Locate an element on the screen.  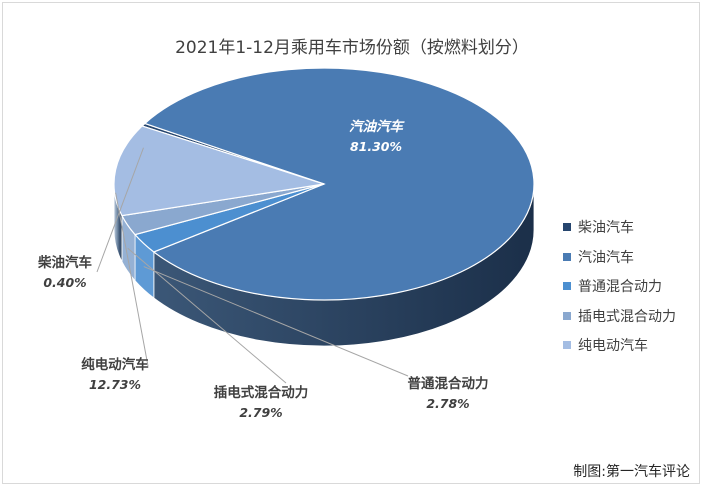
legend: 柴油汽车 汽油汽车 普通混合动力 插电式混合动力 纯电动汽车 is located at coordinates (619, 292).